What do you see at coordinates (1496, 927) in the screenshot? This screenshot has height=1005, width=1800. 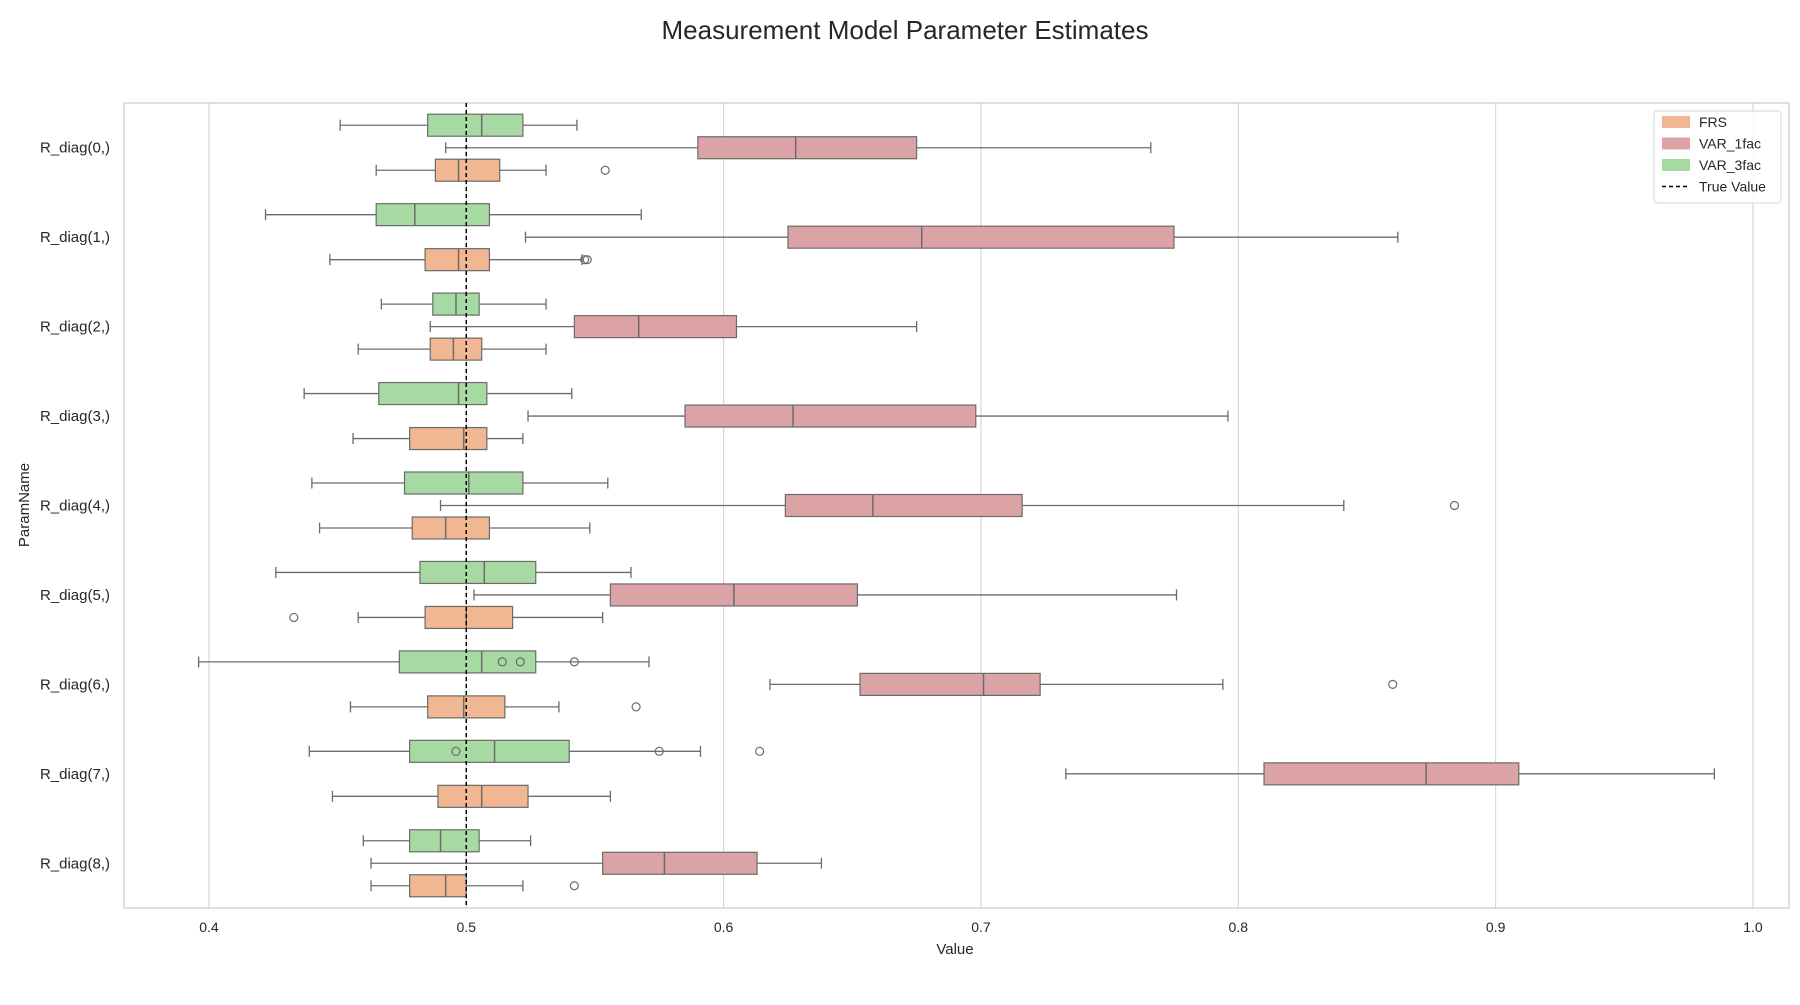 I see `x-tick-label: 0.9` at bounding box center [1496, 927].